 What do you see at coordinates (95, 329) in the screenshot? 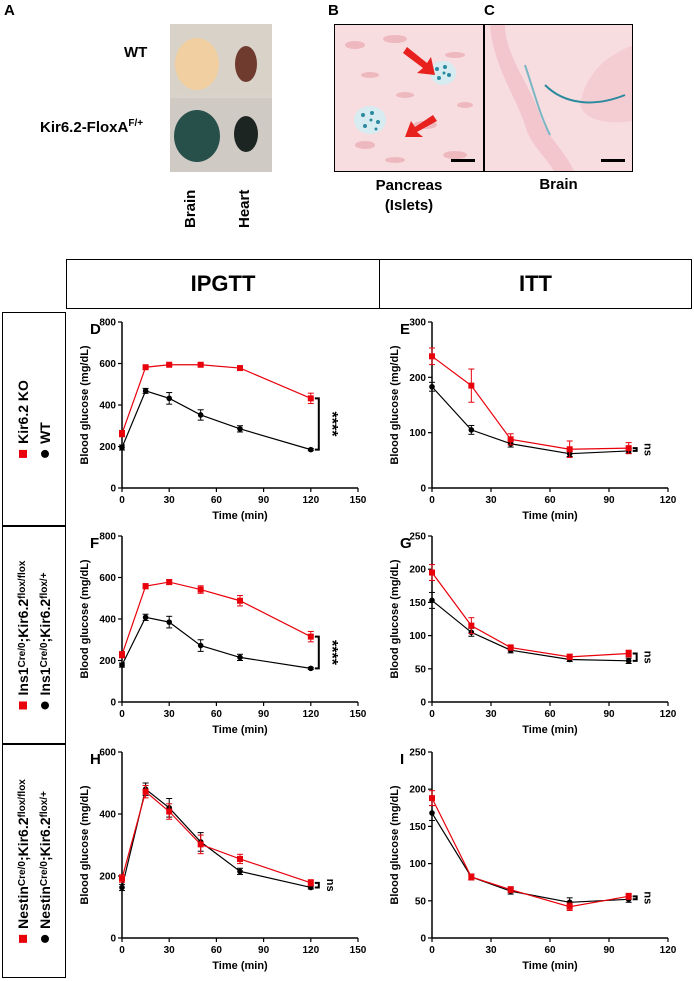
I see `panel-letter-d: D` at bounding box center [95, 329].